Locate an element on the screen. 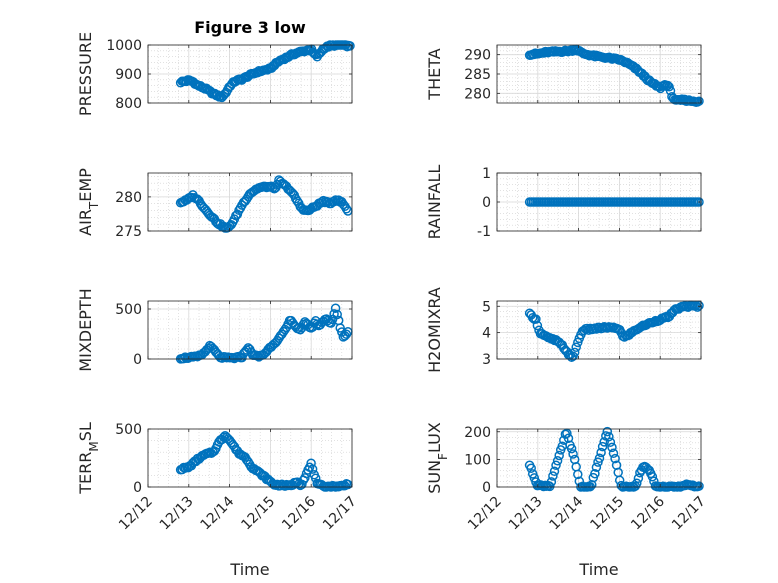 This screenshot has height=583, width=778. y-tick-label: 100 is located at coordinates (477, 460).